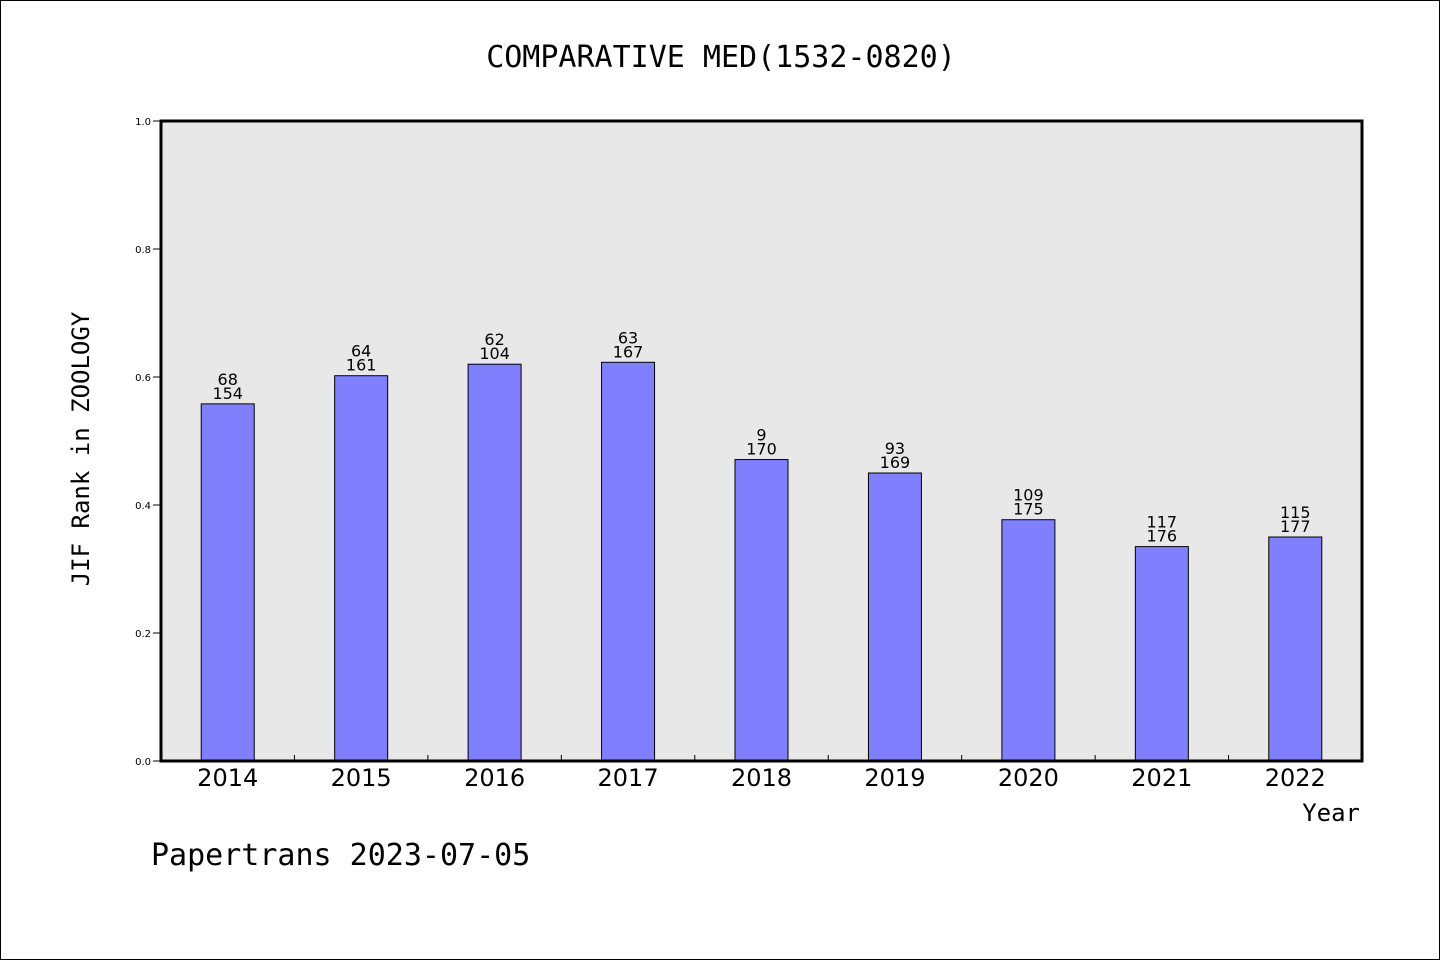  What do you see at coordinates (1295, 778) in the screenshot?
I see `x-tick-label: 2022` at bounding box center [1295, 778].